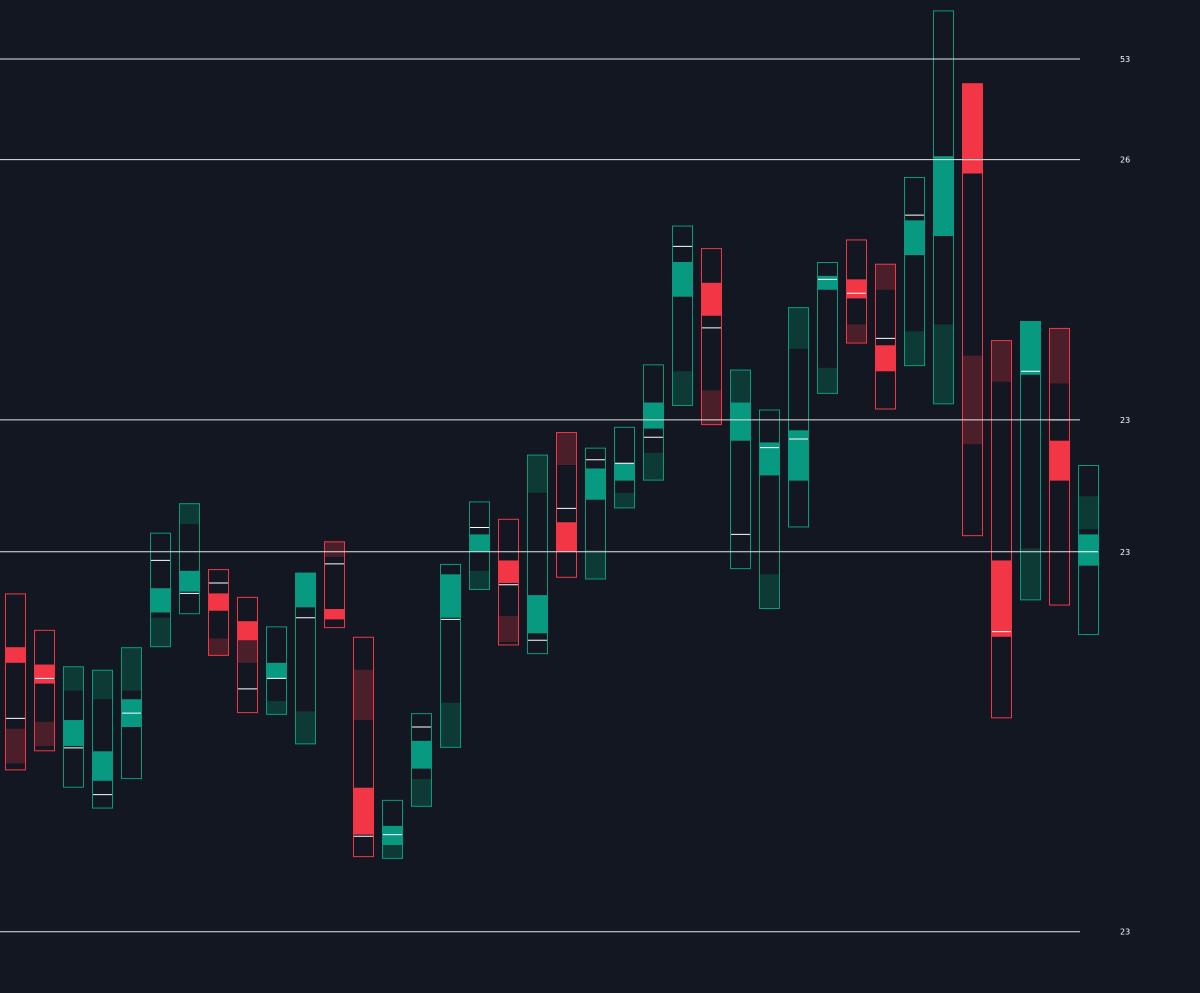 The image size is (1200, 993). I want to click on price-level: 26, so click(565, 160).